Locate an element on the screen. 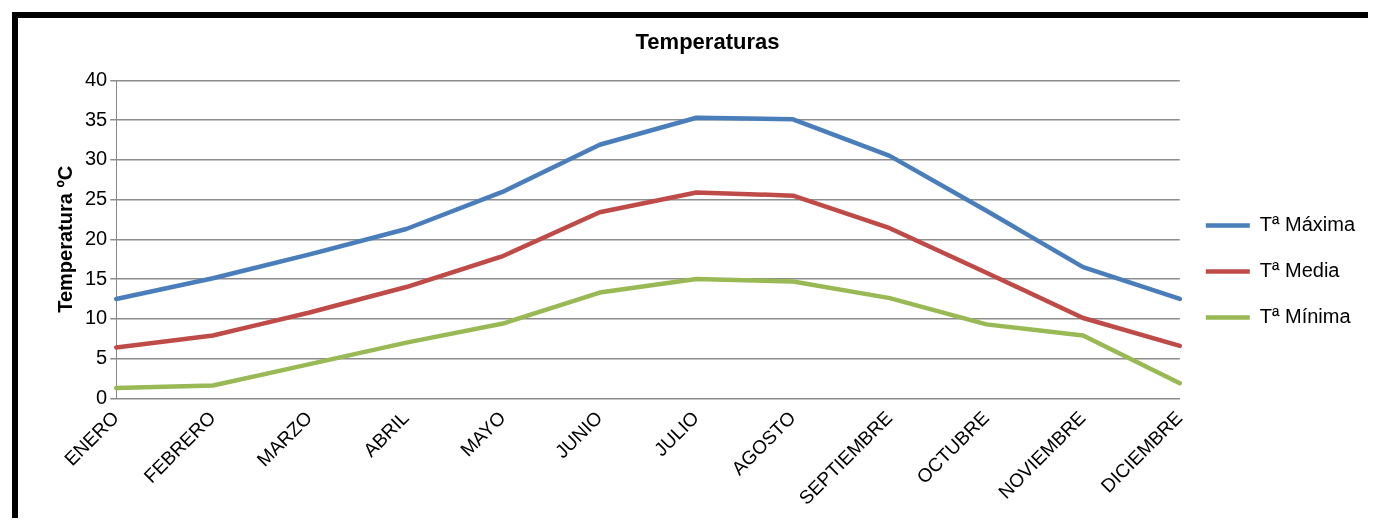 This screenshot has width=1375, height=523. y-tick-label: 30 is located at coordinates (96, 158).